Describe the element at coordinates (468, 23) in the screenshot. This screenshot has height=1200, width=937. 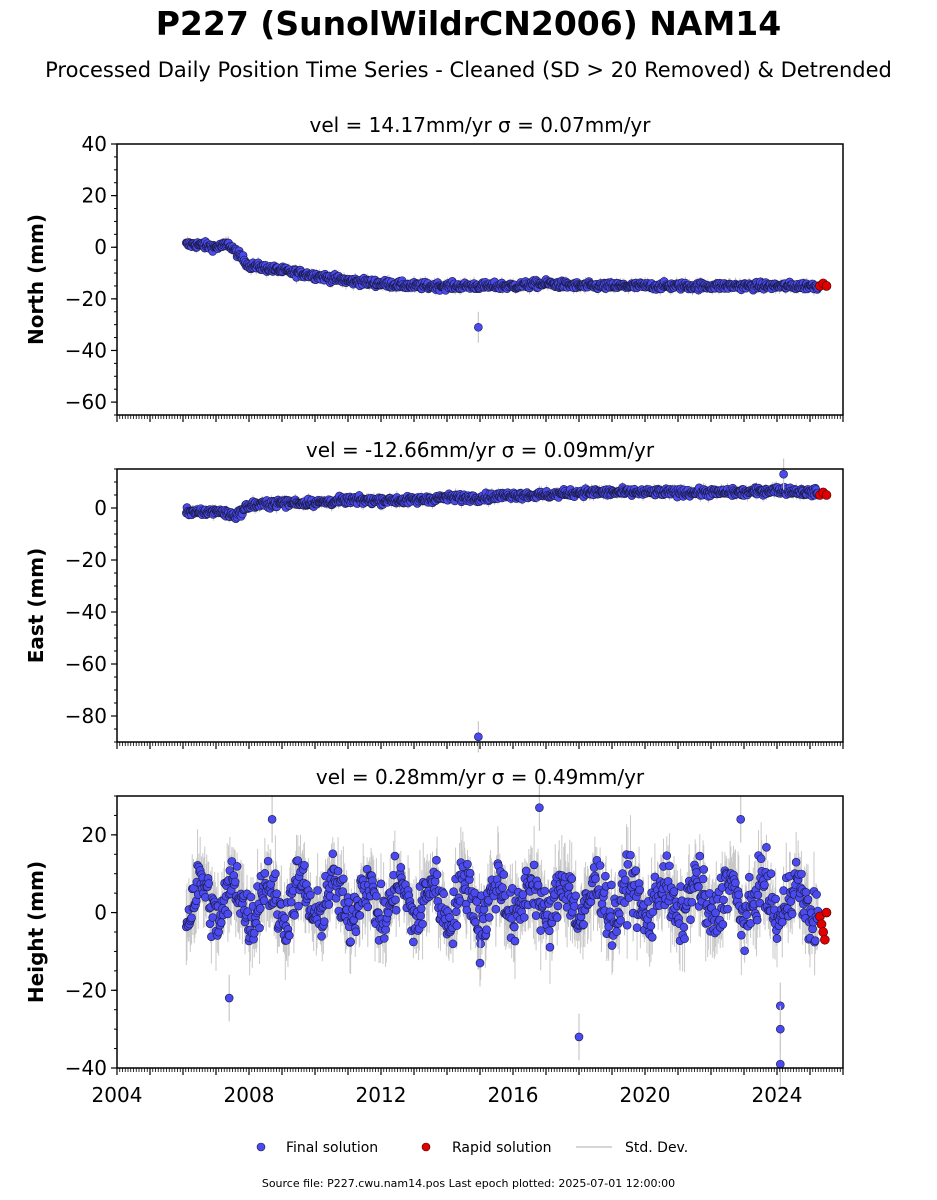
I see `page-title: P227 (SunolWildrCN2006) NAM14` at that location.